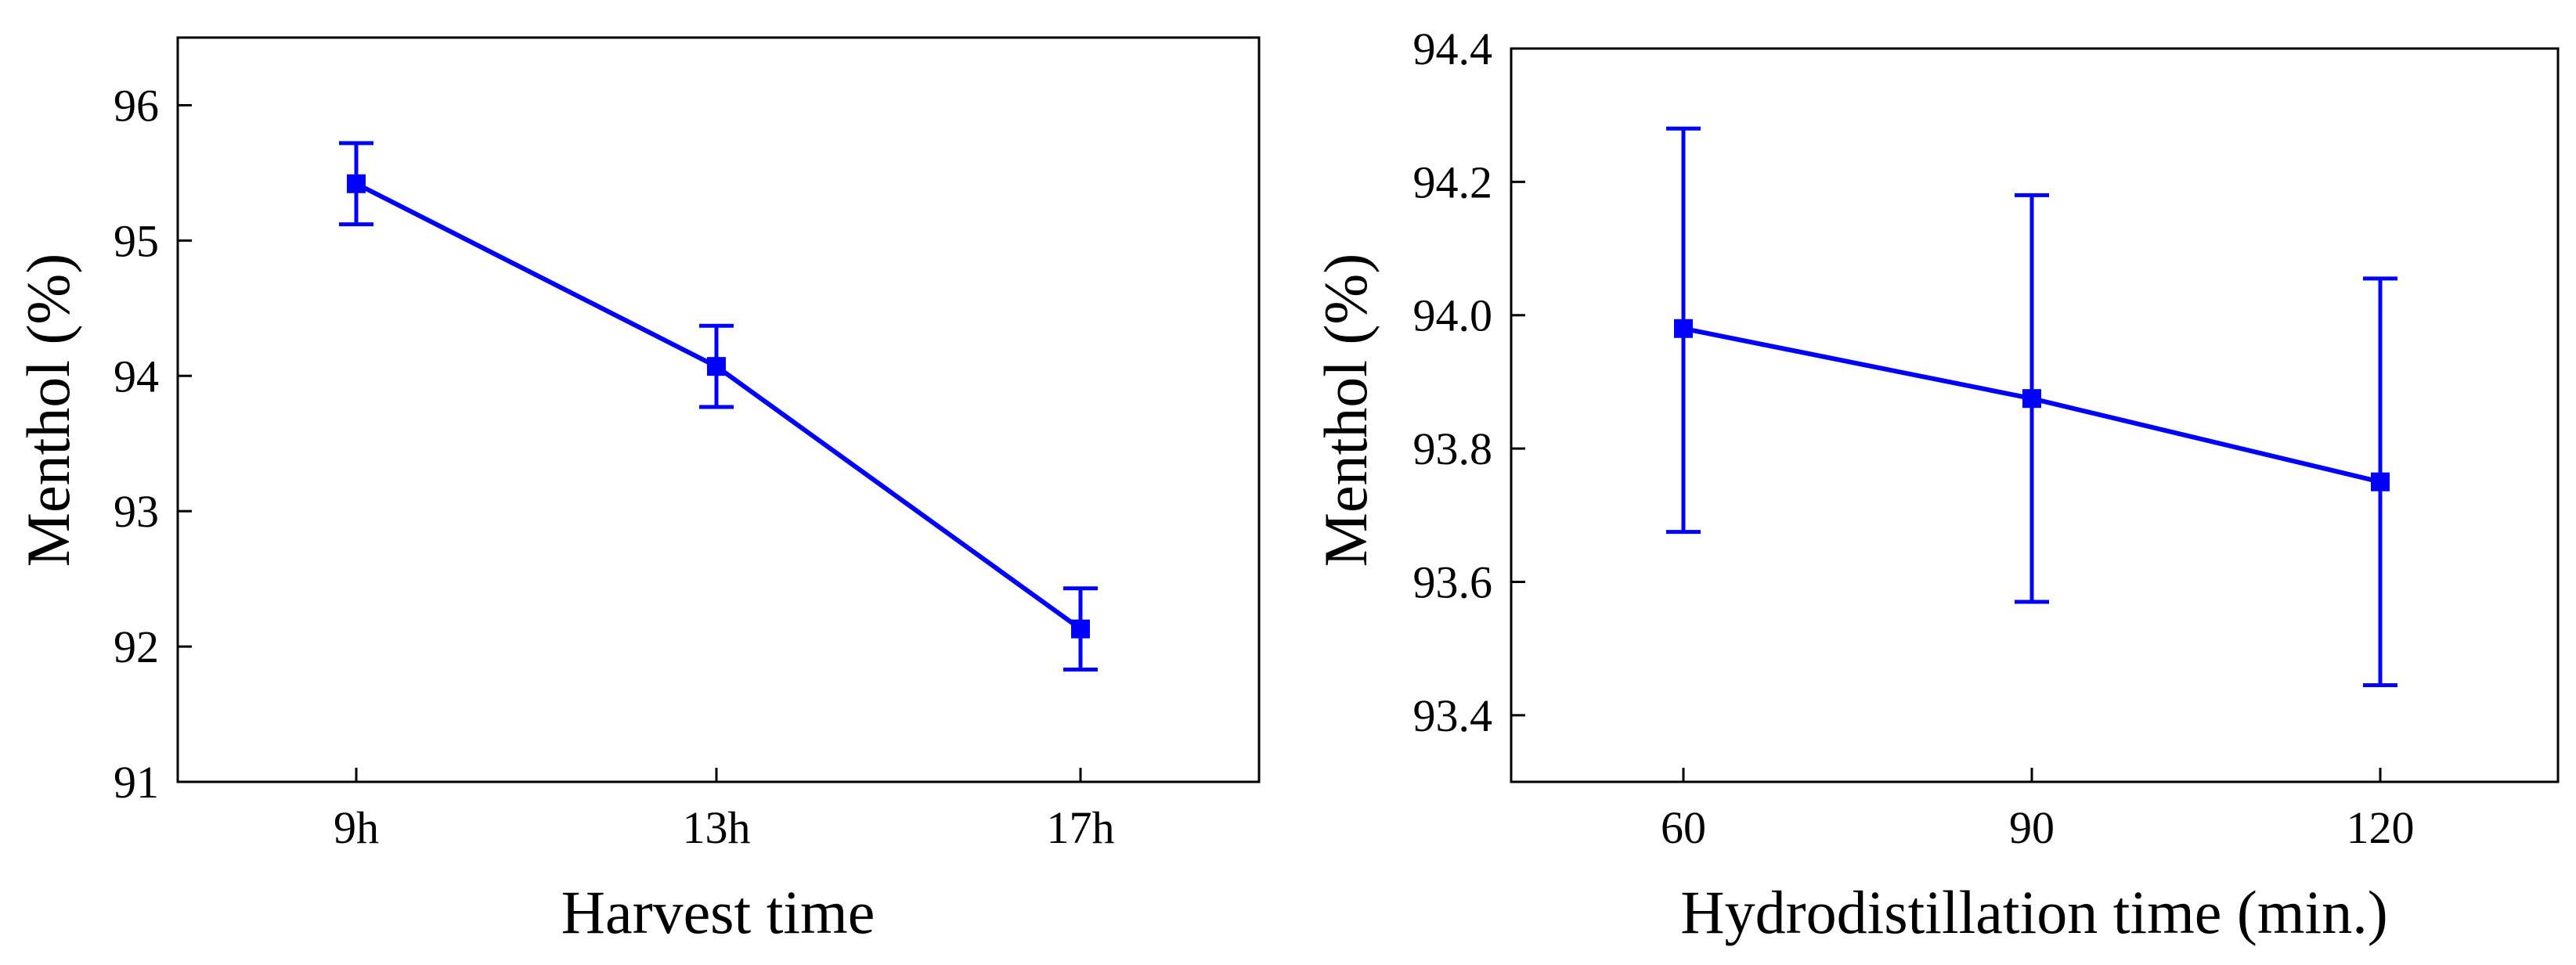 This screenshot has width=2576, height=965. Describe the element at coordinates (136, 646) in the screenshot. I see `y-tick-label: 92` at that location.